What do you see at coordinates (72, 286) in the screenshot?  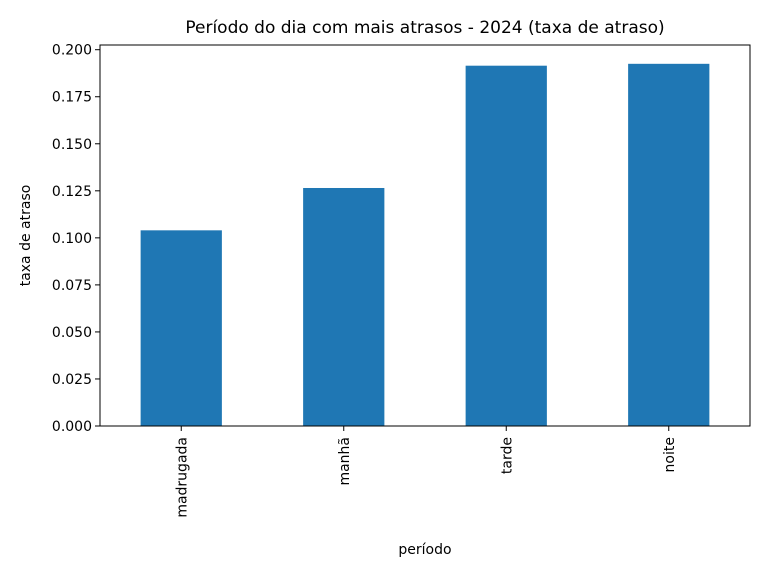 I see `y-tick-label: 0.075` at bounding box center [72, 286].